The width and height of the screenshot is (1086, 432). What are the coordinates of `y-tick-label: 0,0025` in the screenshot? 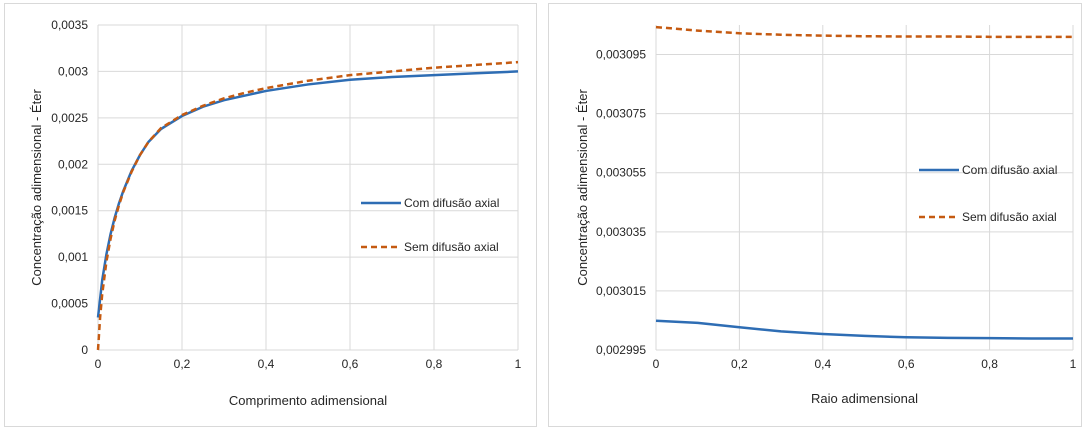 It's located at (69, 118).